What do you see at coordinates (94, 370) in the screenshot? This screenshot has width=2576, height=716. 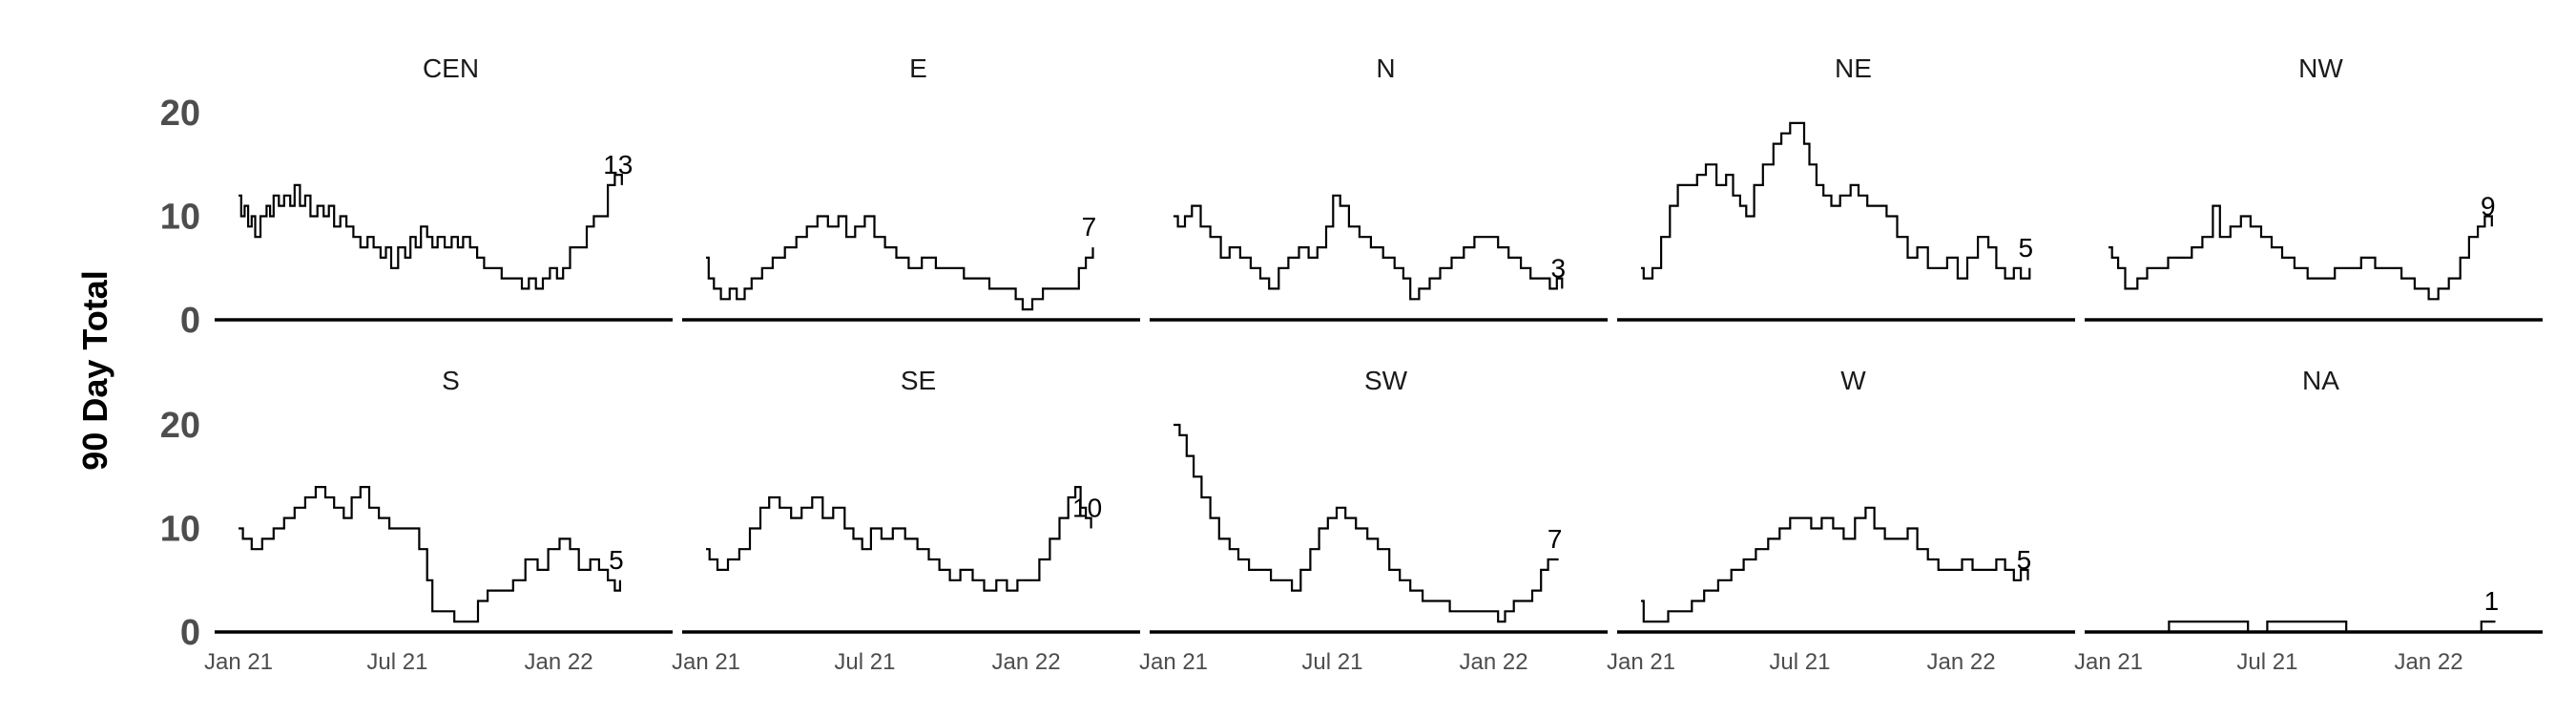 I see `y-axis-label: 90 Day Total` at bounding box center [94, 370].